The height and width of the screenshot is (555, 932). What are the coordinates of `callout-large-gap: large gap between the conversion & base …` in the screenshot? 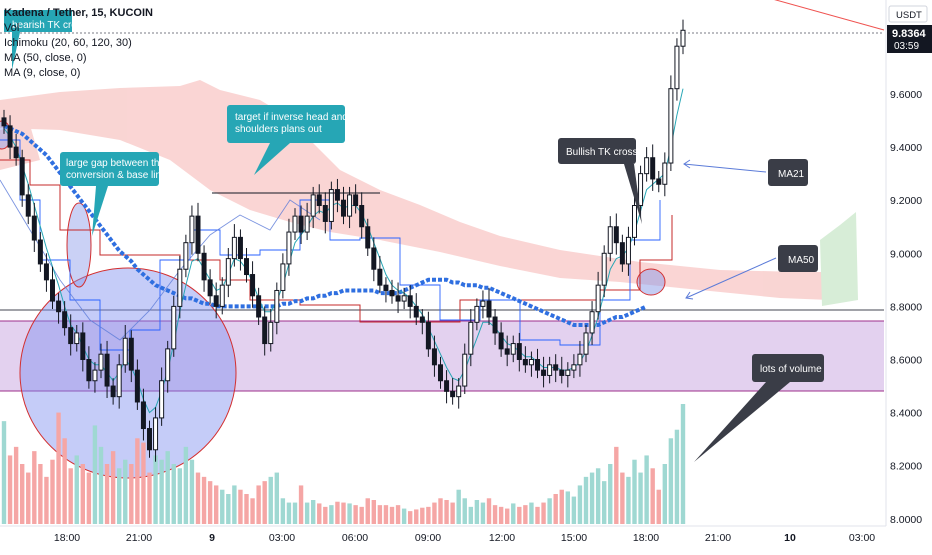 It's located at (113, 194).